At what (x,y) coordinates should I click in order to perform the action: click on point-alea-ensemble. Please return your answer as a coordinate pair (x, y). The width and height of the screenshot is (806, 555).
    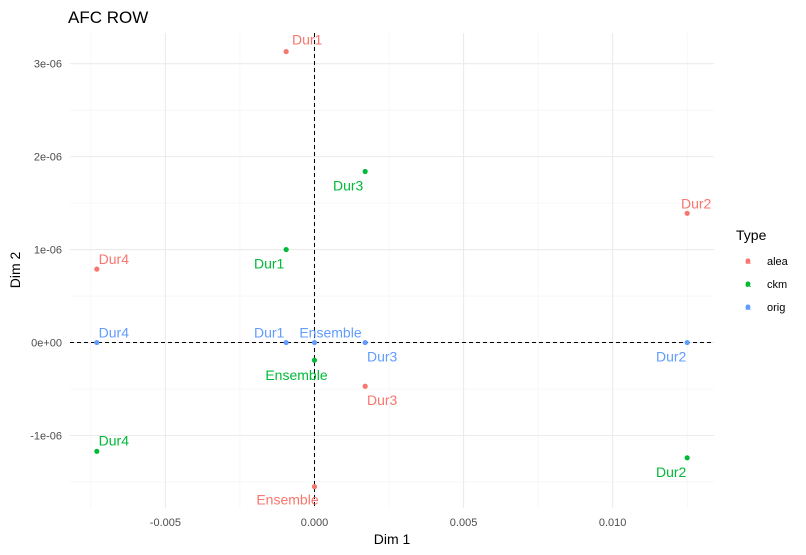
    Looking at the image, I should click on (314, 487).